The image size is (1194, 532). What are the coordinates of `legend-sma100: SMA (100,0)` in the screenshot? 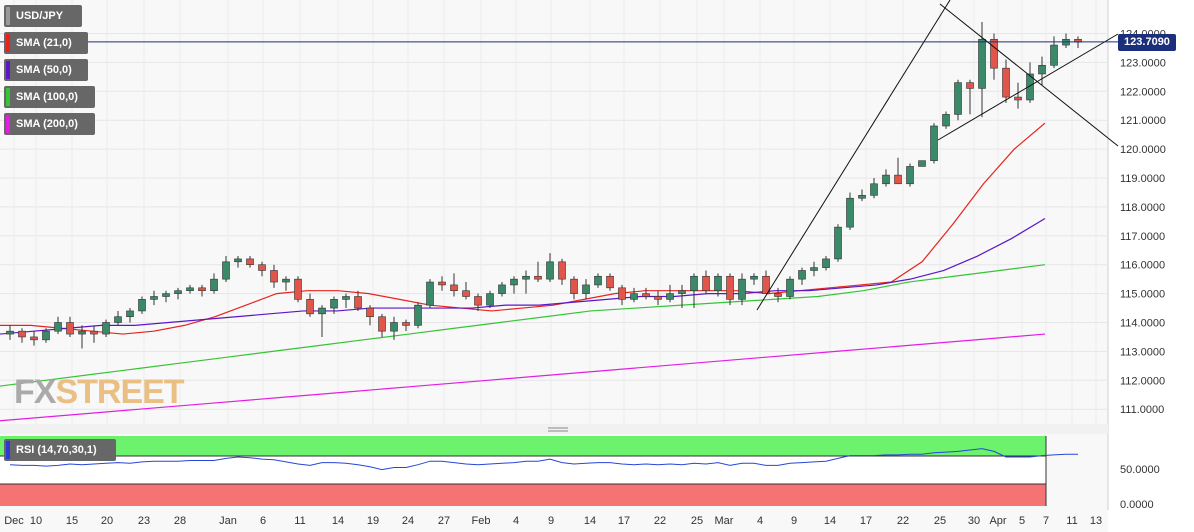 It's located at (49, 97).